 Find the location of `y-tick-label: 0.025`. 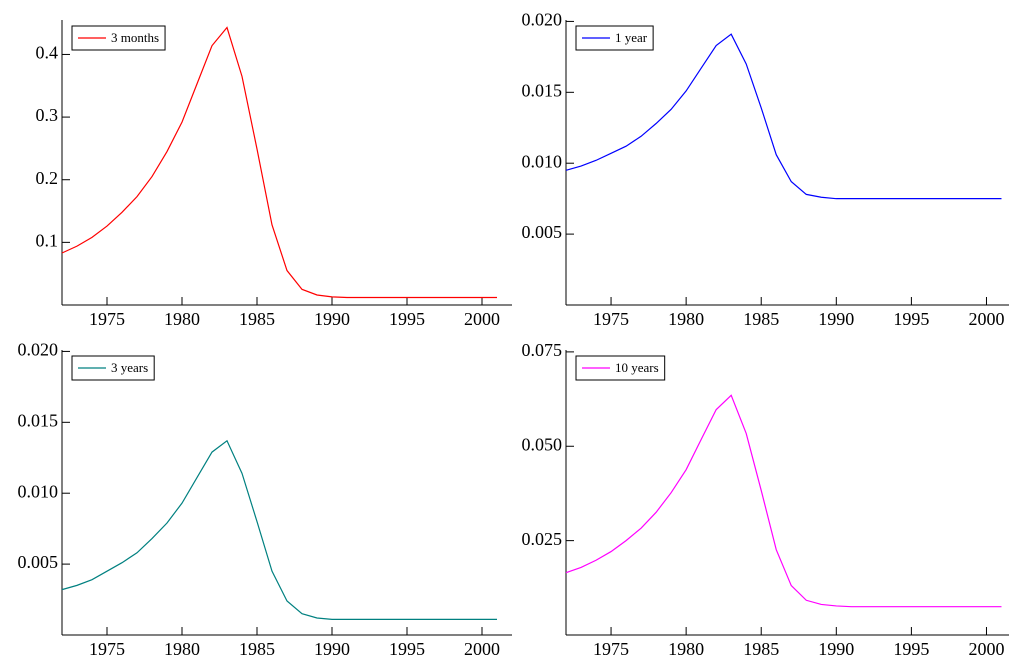

y-tick-label: 0.025 is located at coordinates (542, 539).